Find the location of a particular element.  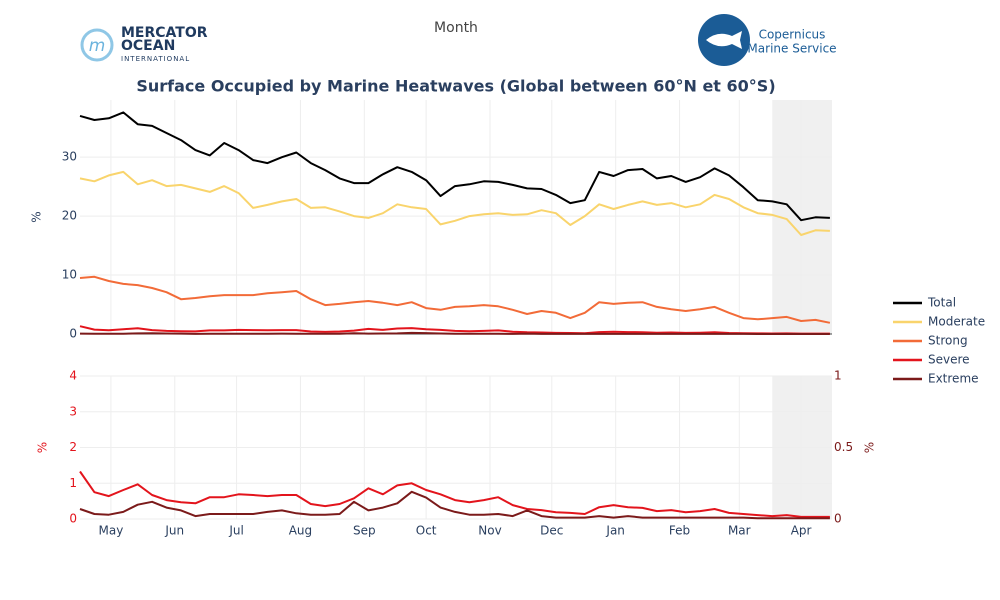

legend-label: Extreme is located at coordinates (953, 379).